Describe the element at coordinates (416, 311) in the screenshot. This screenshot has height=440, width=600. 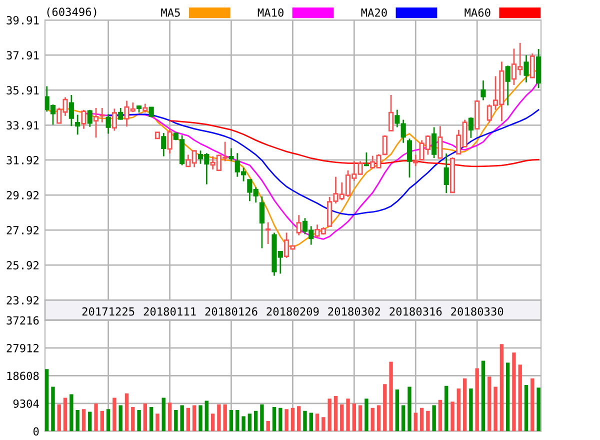
I see `x-tick-label: 20180316` at that location.